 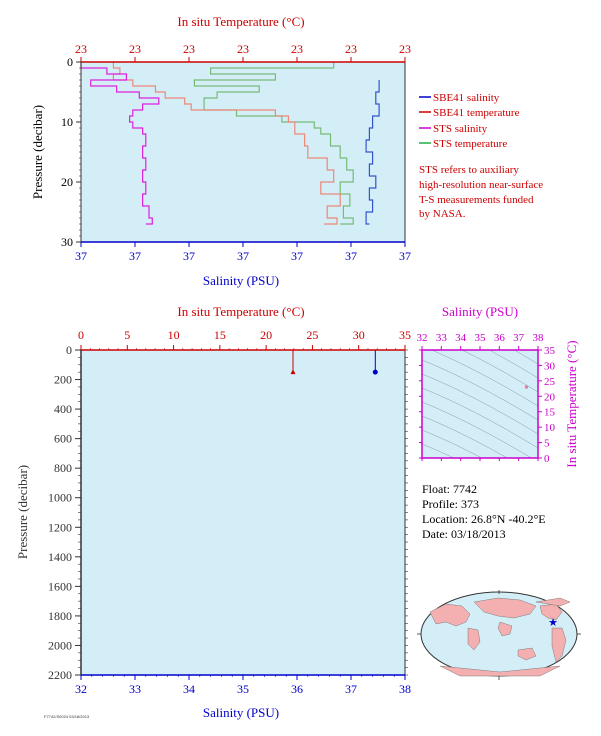 I want to click on bottom-pressure-tick-label: 1000, so click(x=60, y=498).